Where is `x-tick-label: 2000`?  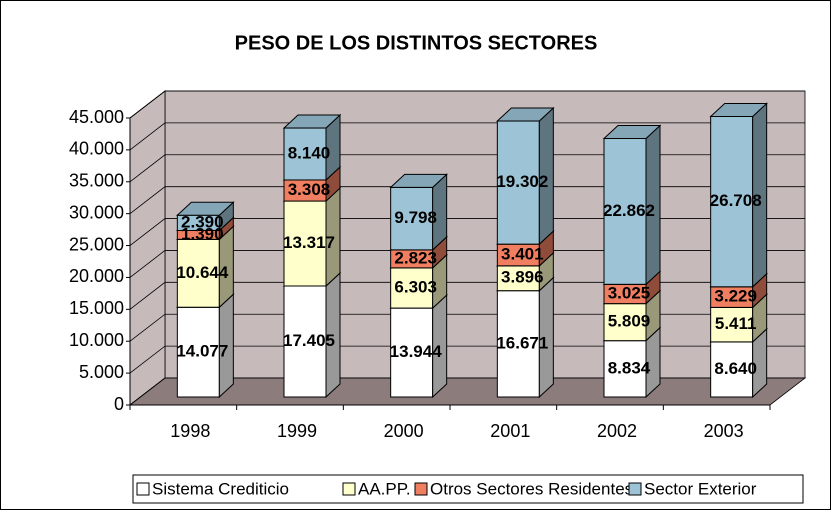 x-tick-label: 2000 is located at coordinates (404, 431).